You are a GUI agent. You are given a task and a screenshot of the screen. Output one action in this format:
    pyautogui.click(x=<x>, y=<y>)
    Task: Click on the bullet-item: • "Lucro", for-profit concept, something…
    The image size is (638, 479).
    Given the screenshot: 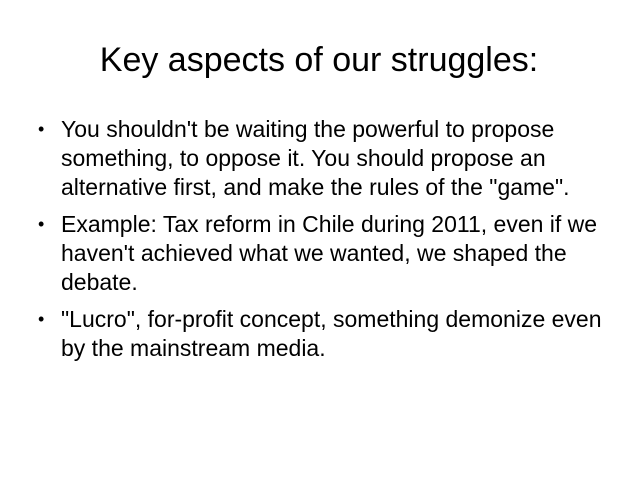 What is the action you would take?
    pyautogui.click(x=322, y=334)
    